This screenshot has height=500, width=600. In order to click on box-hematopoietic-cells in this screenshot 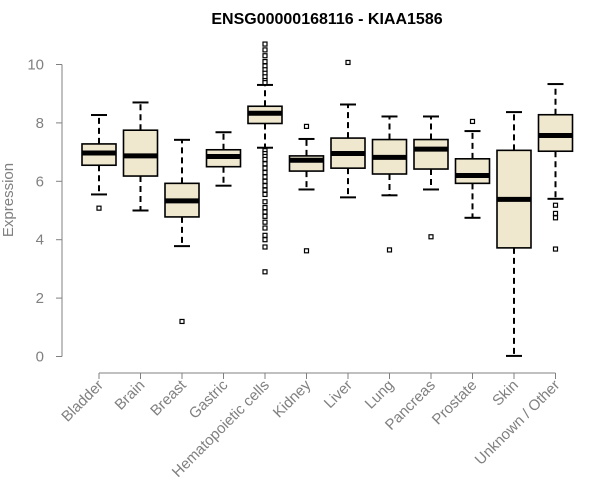, I will do `click(265, 158)`.